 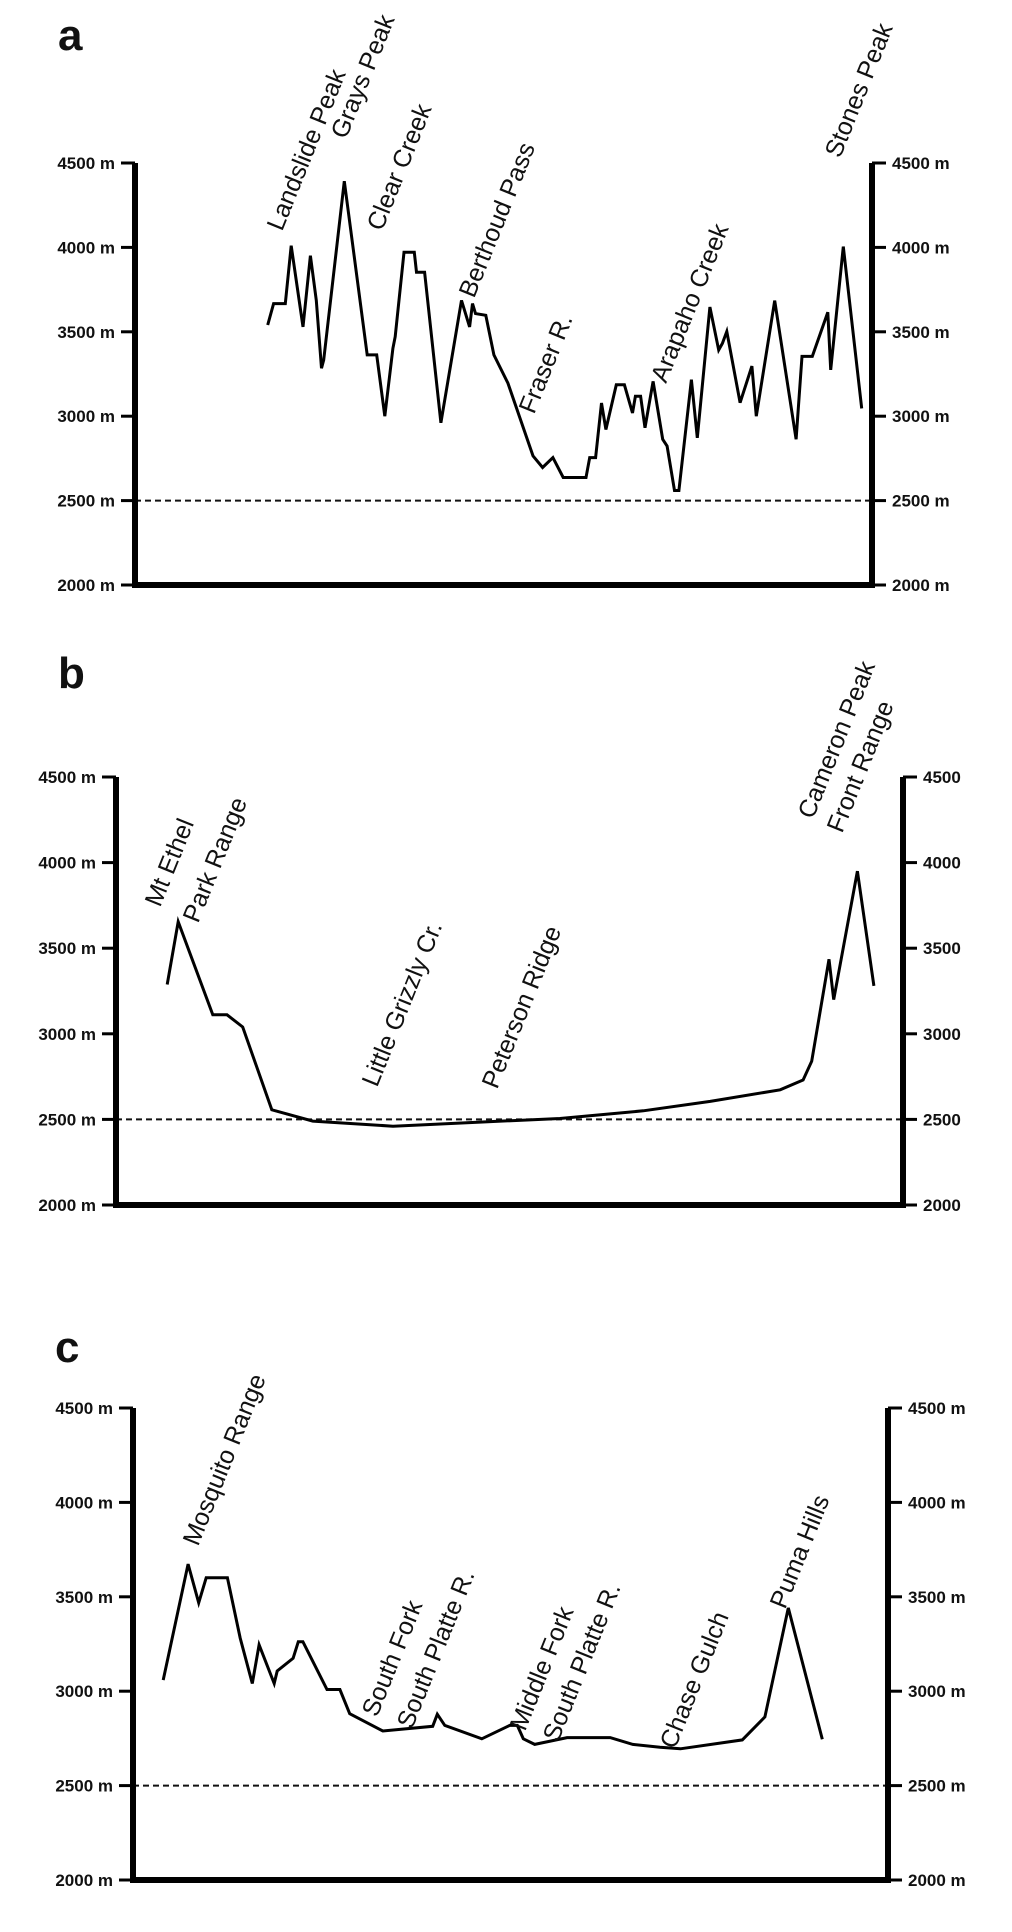 I want to click on place-label: Puma Hills, so click(x=800, y=1551).